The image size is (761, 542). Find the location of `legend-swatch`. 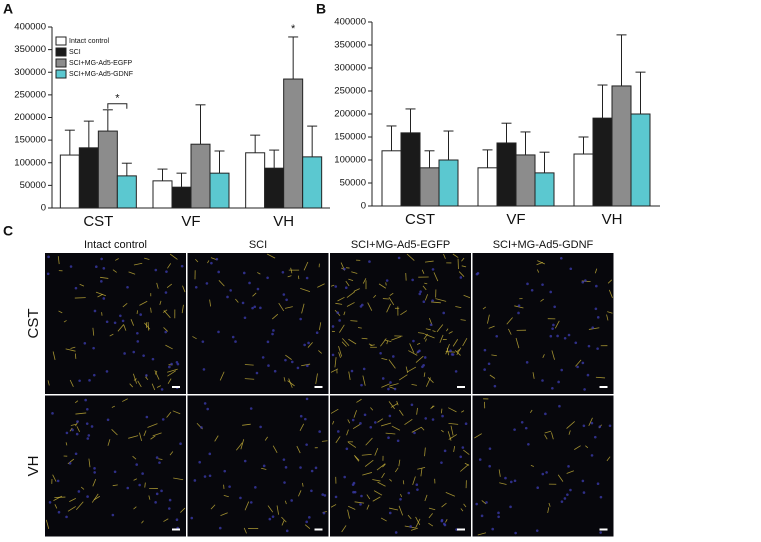

legend-swatch is located at coordinates (61, 63).